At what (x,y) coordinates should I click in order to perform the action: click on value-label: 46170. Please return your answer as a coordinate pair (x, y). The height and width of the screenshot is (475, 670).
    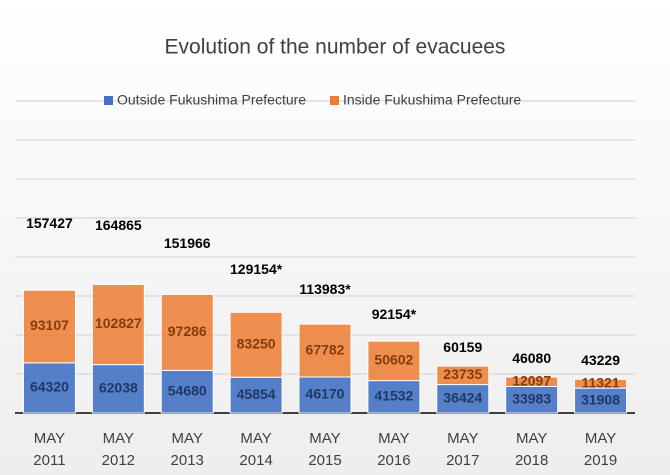
    Looking at the image, I should click on (325, 394).